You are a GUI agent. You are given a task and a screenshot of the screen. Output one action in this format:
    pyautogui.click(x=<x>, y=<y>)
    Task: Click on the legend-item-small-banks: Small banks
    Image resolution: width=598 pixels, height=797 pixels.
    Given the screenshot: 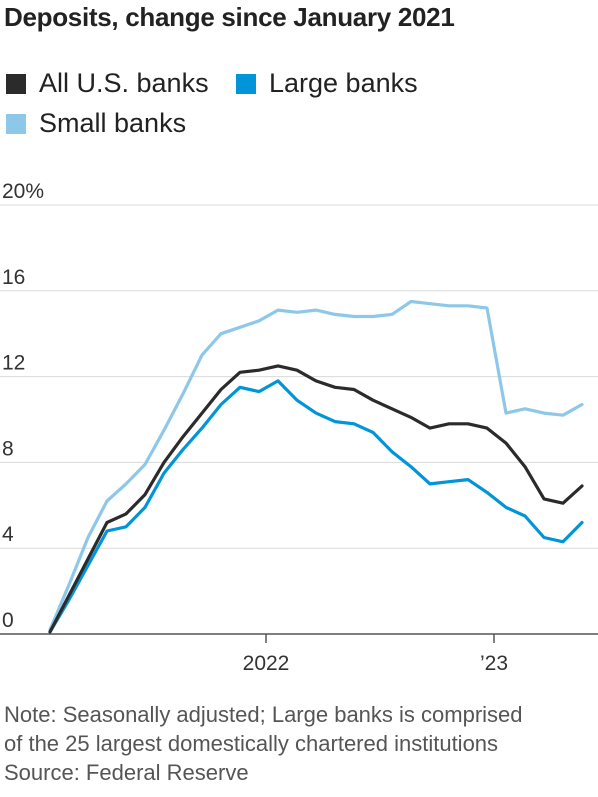 What is the action you would take?
    pyautogui.click(x=96, y=123)
    